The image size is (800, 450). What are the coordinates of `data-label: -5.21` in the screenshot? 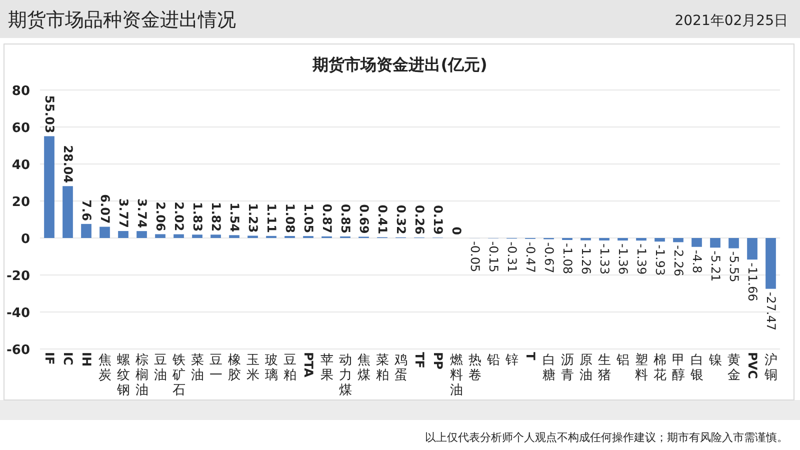 It's located at (715, 266).